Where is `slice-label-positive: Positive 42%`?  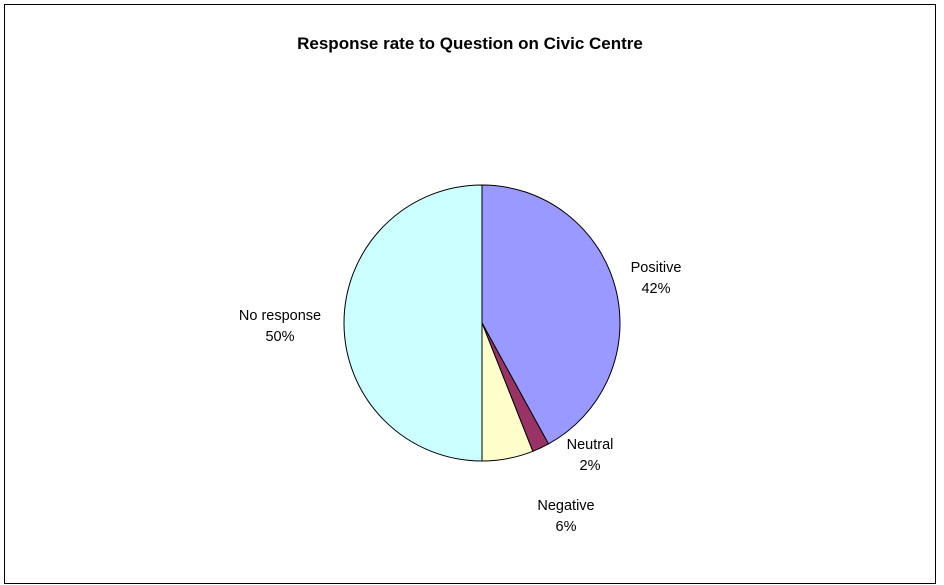 slice-label-positive: Positive 42% is located at coordinates (656, 279).